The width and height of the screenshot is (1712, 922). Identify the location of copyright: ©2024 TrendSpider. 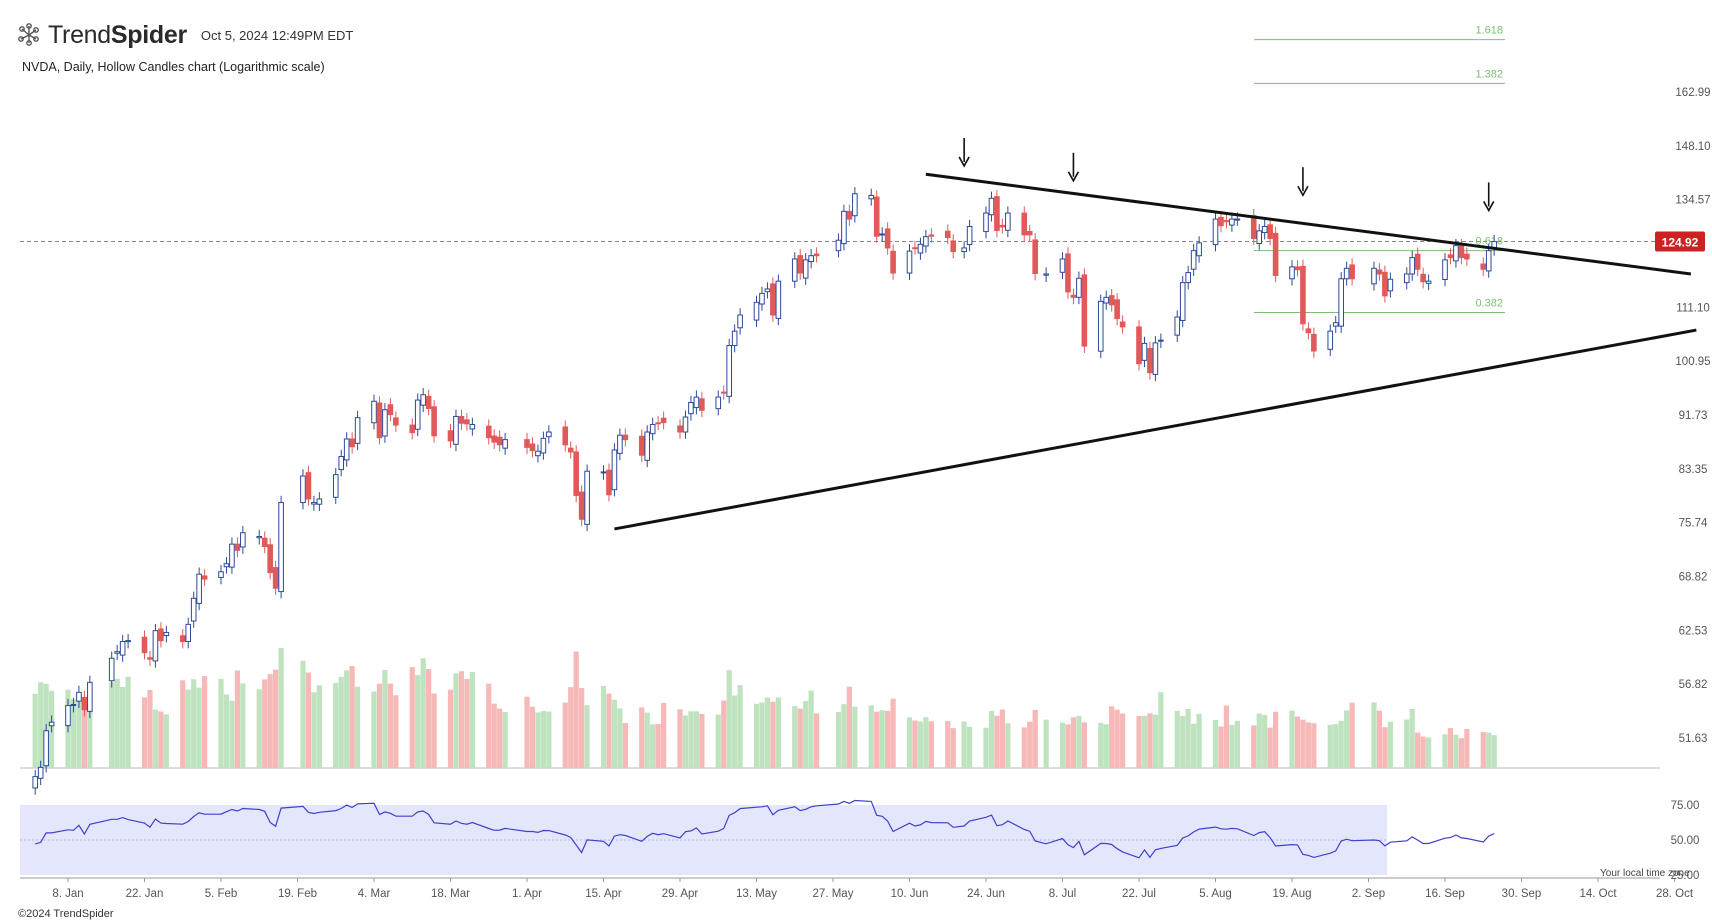
(66, 914).